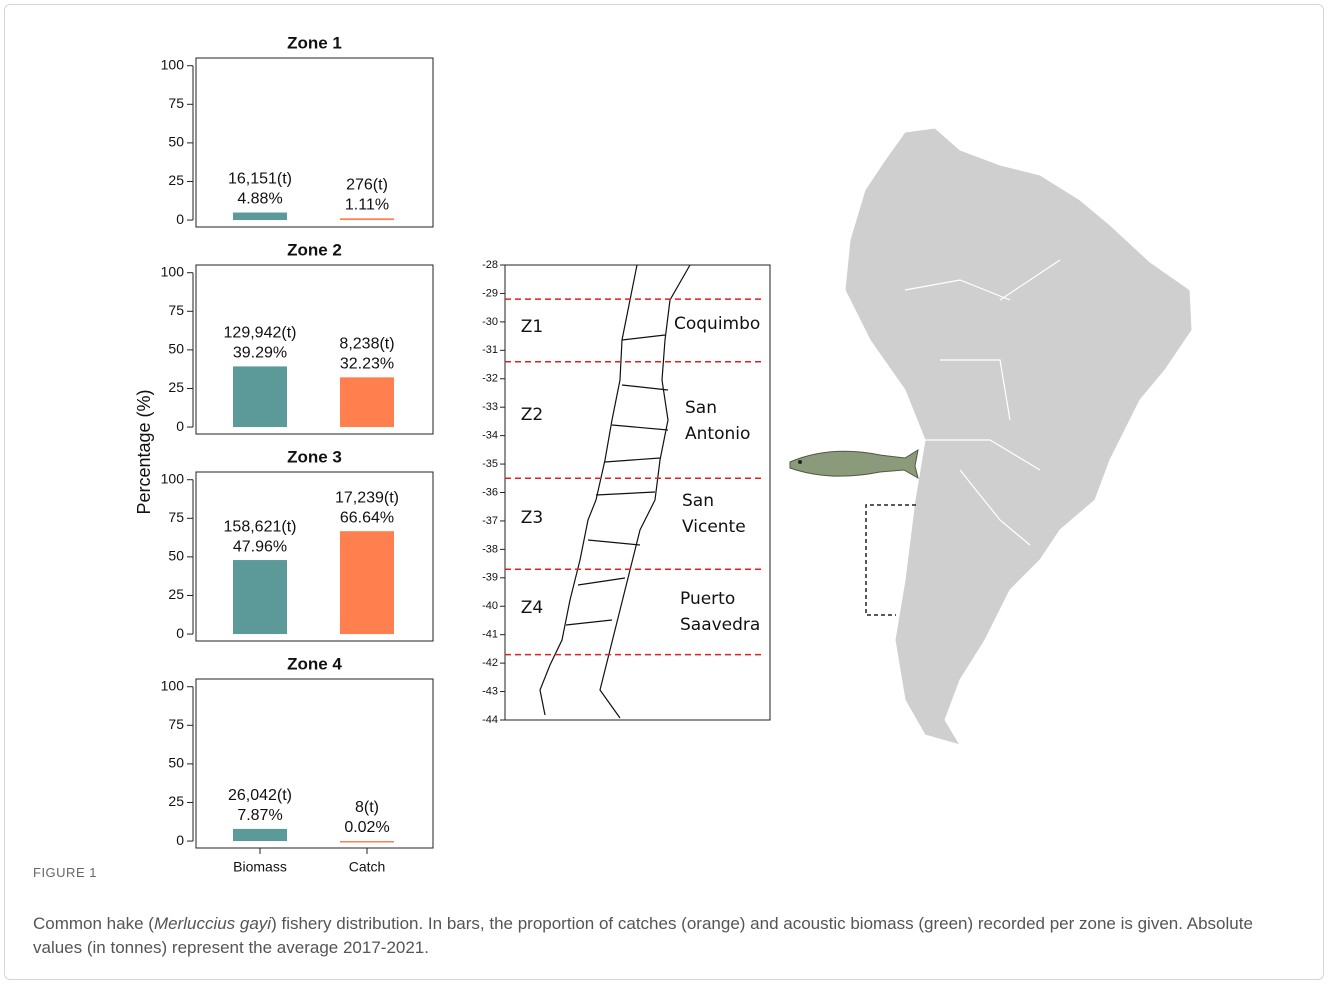 The image size is (1328, 984). Describe the element at coordinates (367, 807) in the screenshot. I see `tonnes-label: 8(t)` at that location.